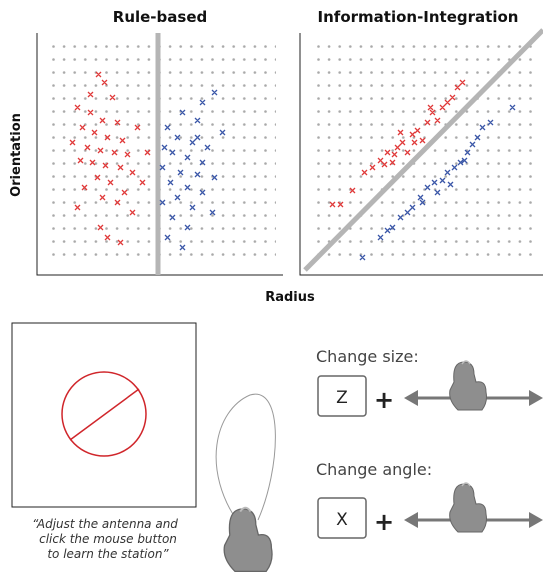 Image resolution: width=543 pixels, height=578 pixels. Describe the element at coordinates (374, 469) in the screenshot. I see `control-label: Change angle:` at that location.